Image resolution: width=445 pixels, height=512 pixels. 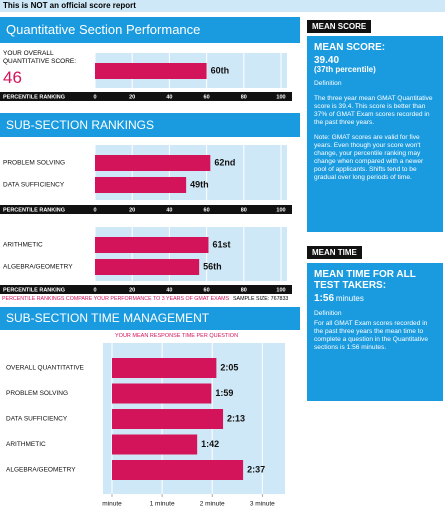 I want to click on mean-time-value: 1:56, so click(x=324, y=298).